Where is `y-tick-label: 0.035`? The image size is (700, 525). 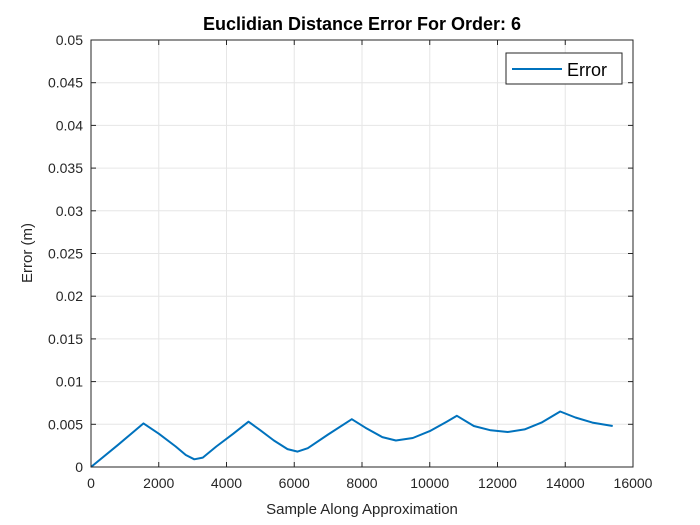
y-tick-label: 0.035 is located at coordinates (65, 168).